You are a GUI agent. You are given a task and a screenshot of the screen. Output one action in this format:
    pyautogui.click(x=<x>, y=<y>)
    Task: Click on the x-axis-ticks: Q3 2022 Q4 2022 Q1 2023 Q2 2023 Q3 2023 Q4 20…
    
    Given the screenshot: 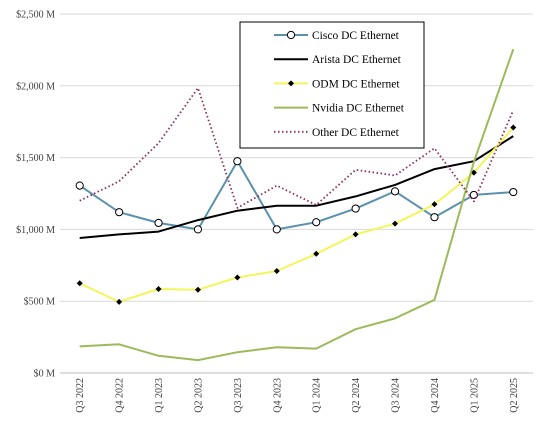 What is the action you would take?
    pyautogui.click(x=297, y=395)
    